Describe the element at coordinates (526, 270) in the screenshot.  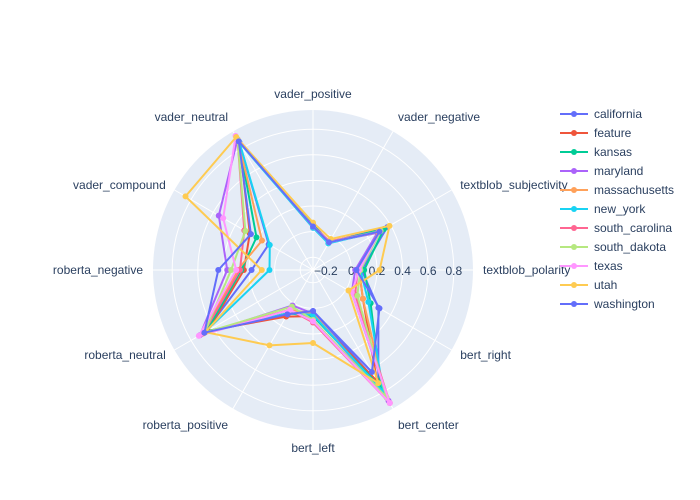
I see `axis-label-textblob-polarity: textblob_polarity` at that location.